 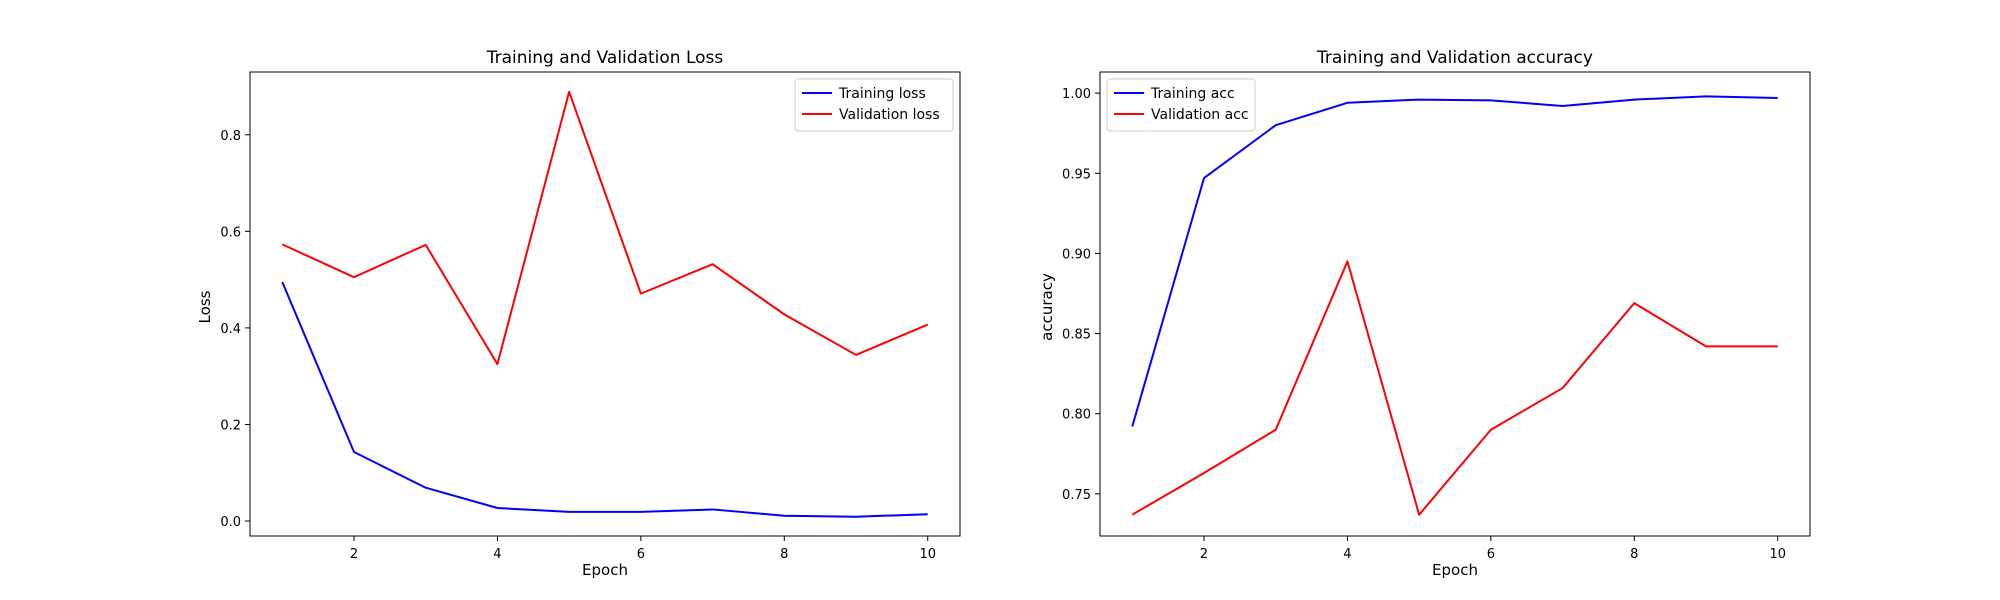 I want to click on accuracy-legend-label: Training acc, so click(x=1192, y=94).